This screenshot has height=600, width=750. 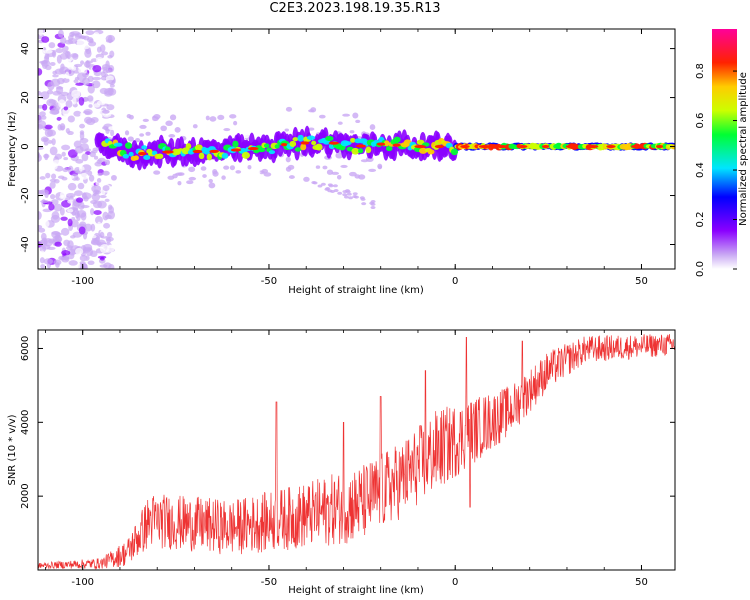 What do you see at coordinates (269, 582) in the screenshot?
I see `x-tick-label: -50` at bounding box center [269, 582].